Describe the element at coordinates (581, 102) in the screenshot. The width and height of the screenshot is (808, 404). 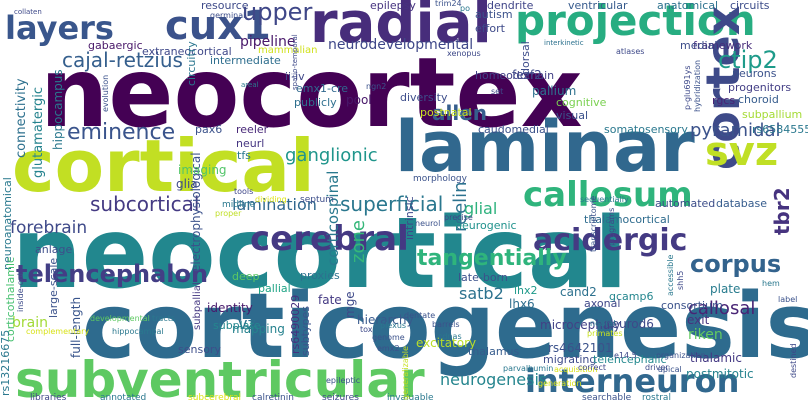
I see `cloud-word: cognitive` at that location.